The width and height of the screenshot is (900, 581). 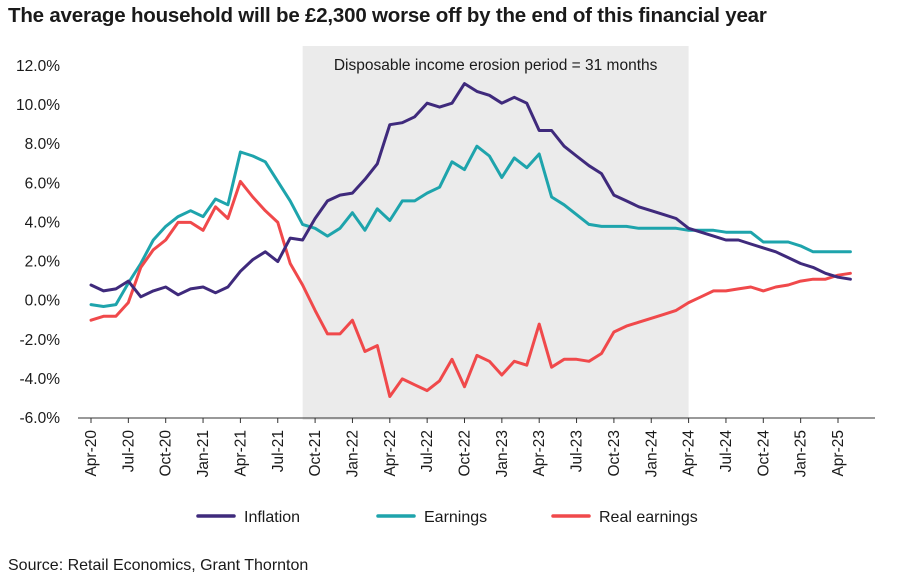 I want to click on x-tick-label: Oct-20, so click(x=166, y=453).